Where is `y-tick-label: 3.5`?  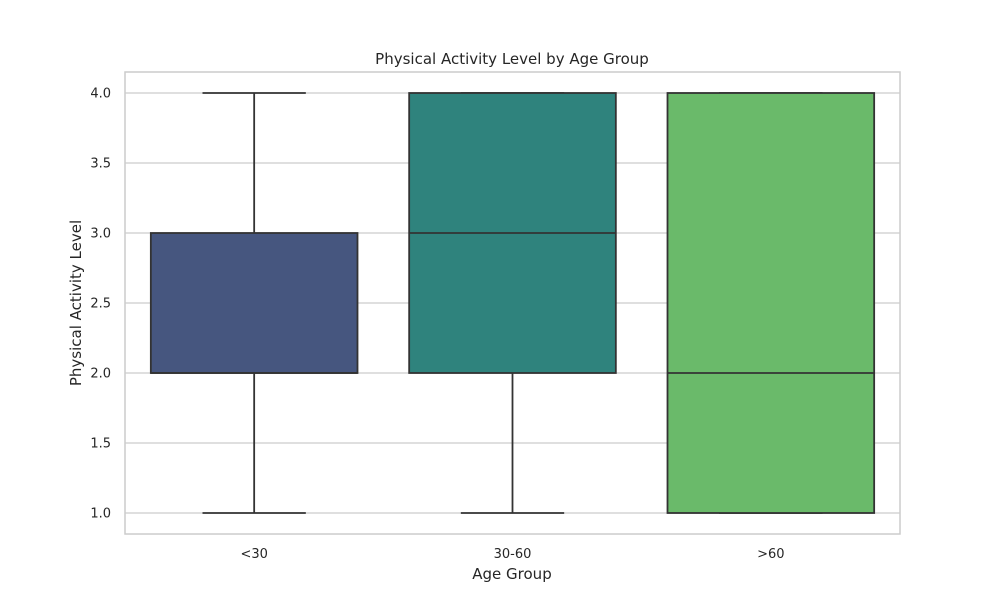
y-tick-label: 3.5 is located at coordinates (100, 164).